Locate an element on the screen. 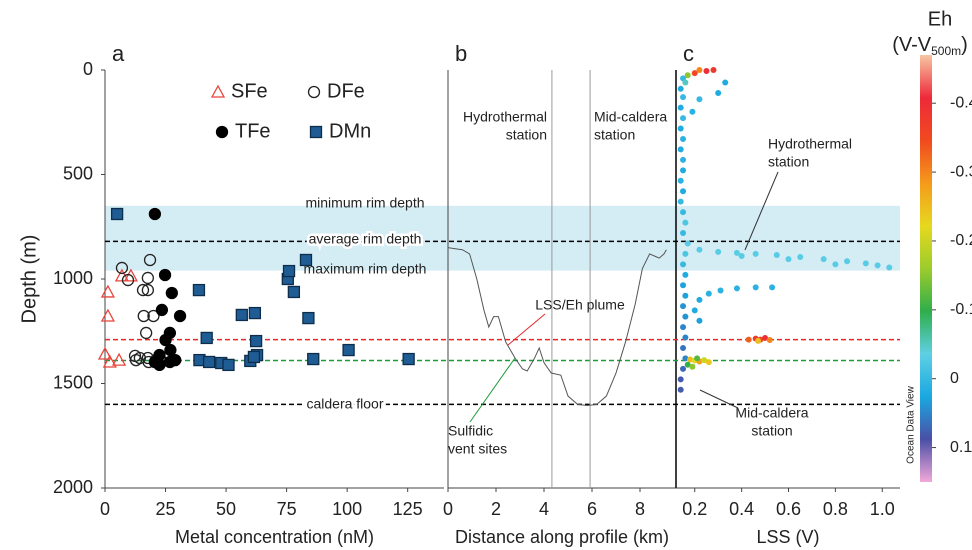 This screenshot has width=972, height=550. x-tick-label: 100 is located at coordinates (347, 509).